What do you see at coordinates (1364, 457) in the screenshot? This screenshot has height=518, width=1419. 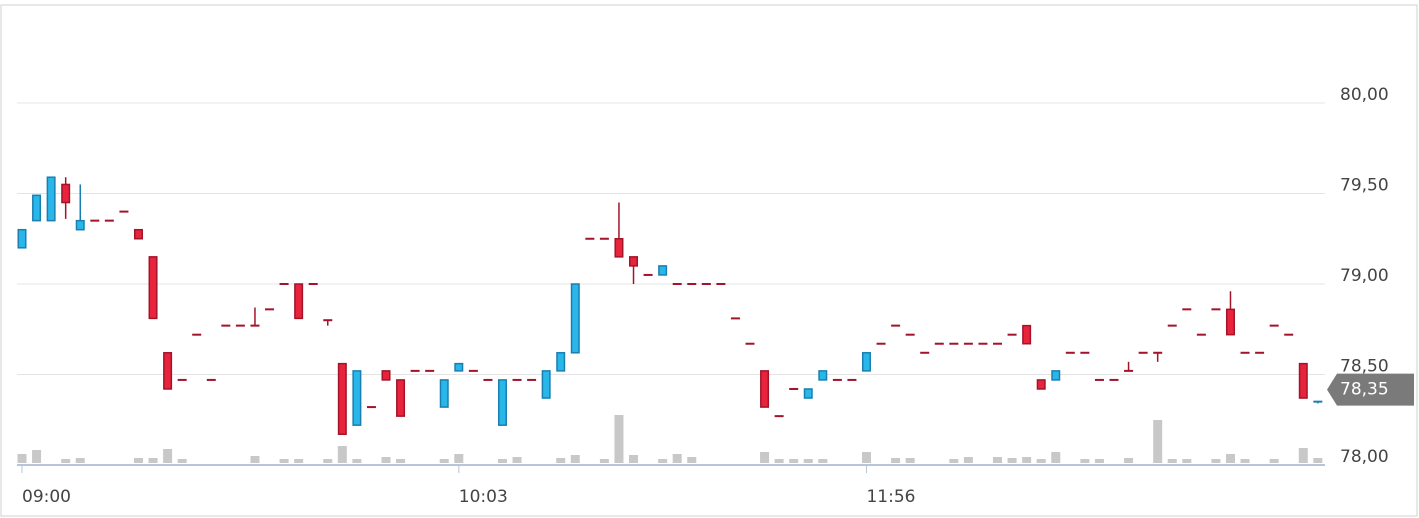 I see `y-tick-label: 78,00` at bounding box center [1364, 457].